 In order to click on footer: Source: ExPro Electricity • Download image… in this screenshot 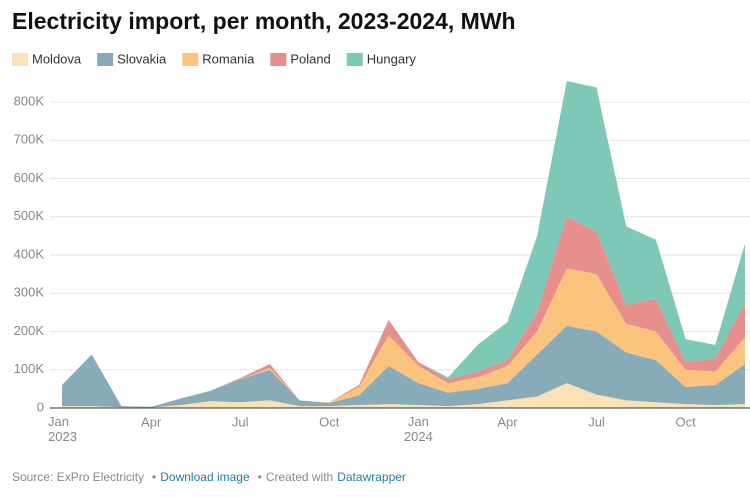, I will do `click(209, 477)`.